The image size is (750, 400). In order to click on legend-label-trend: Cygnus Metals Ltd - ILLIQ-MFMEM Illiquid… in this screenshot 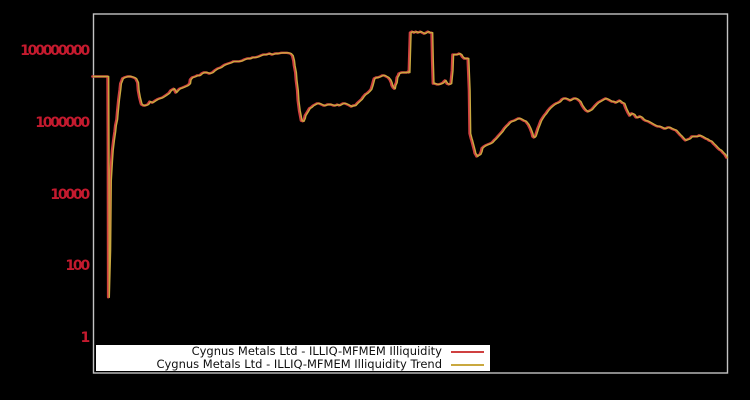, I will do `click(299, 364)`.